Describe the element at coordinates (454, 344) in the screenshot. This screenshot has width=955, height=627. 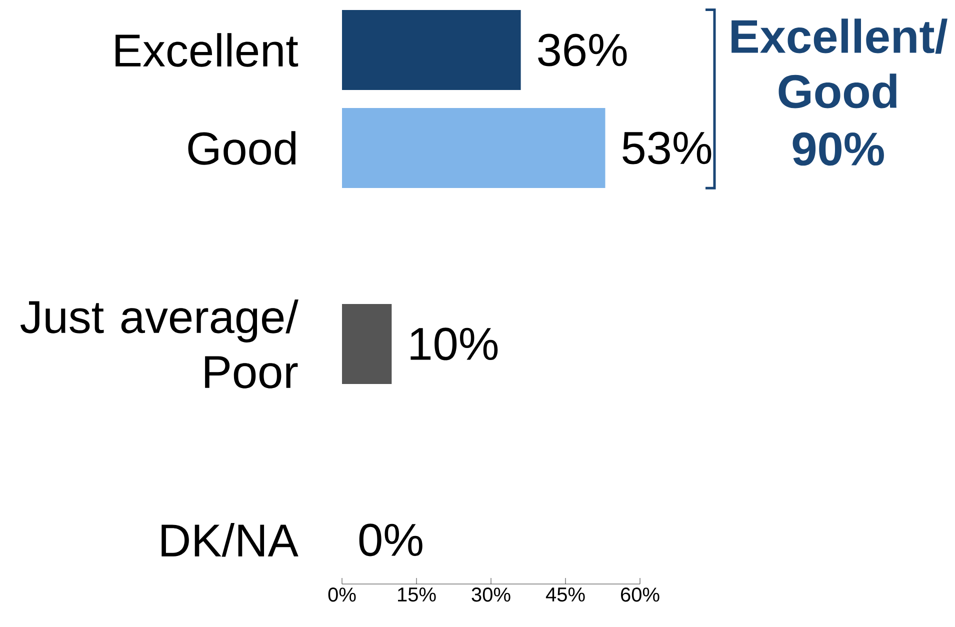
I see `data-label: 10%` at that location.